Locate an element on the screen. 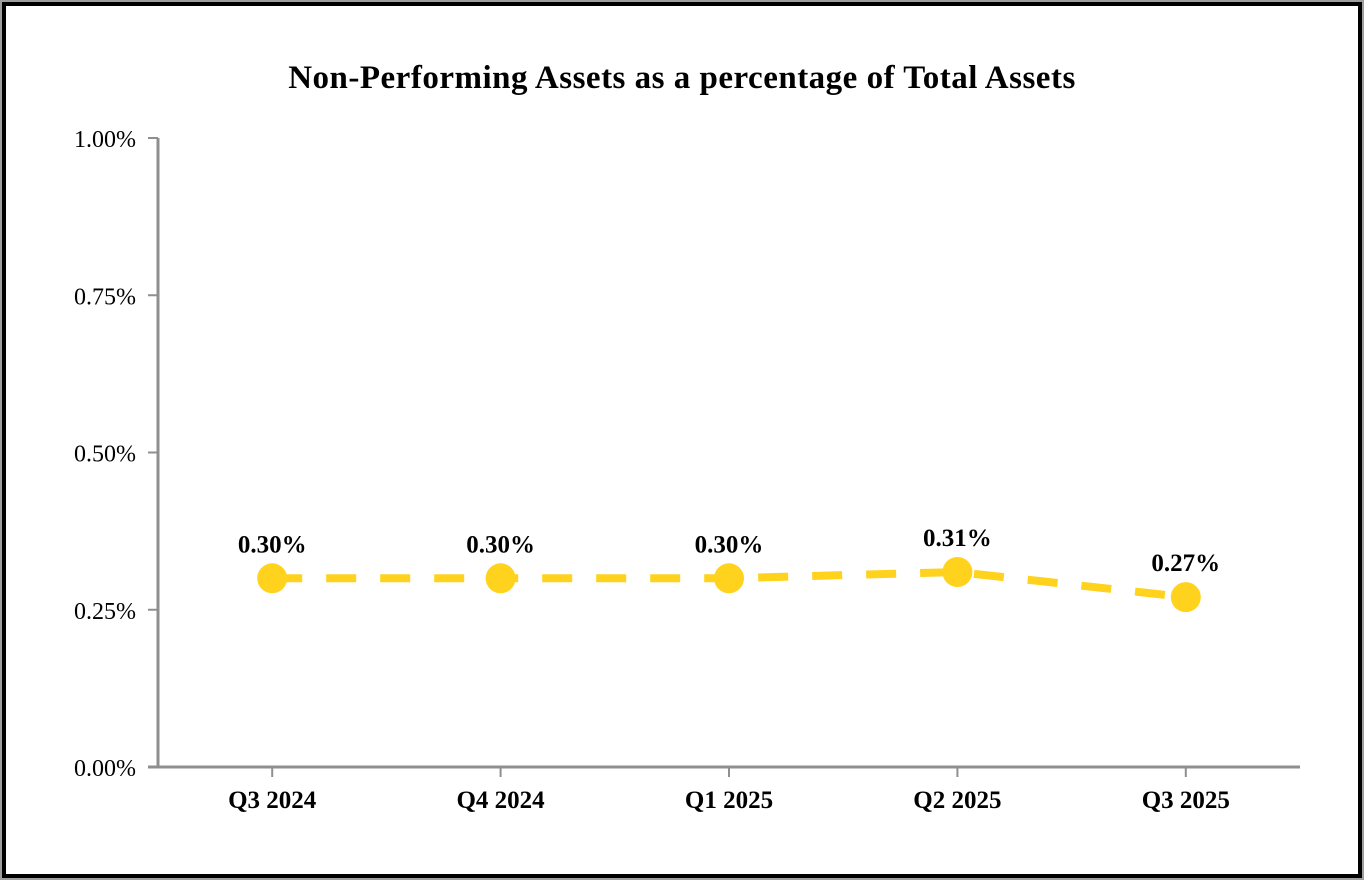  y-axis-tick-label: 0.00% is located at coordinates (105, 769).